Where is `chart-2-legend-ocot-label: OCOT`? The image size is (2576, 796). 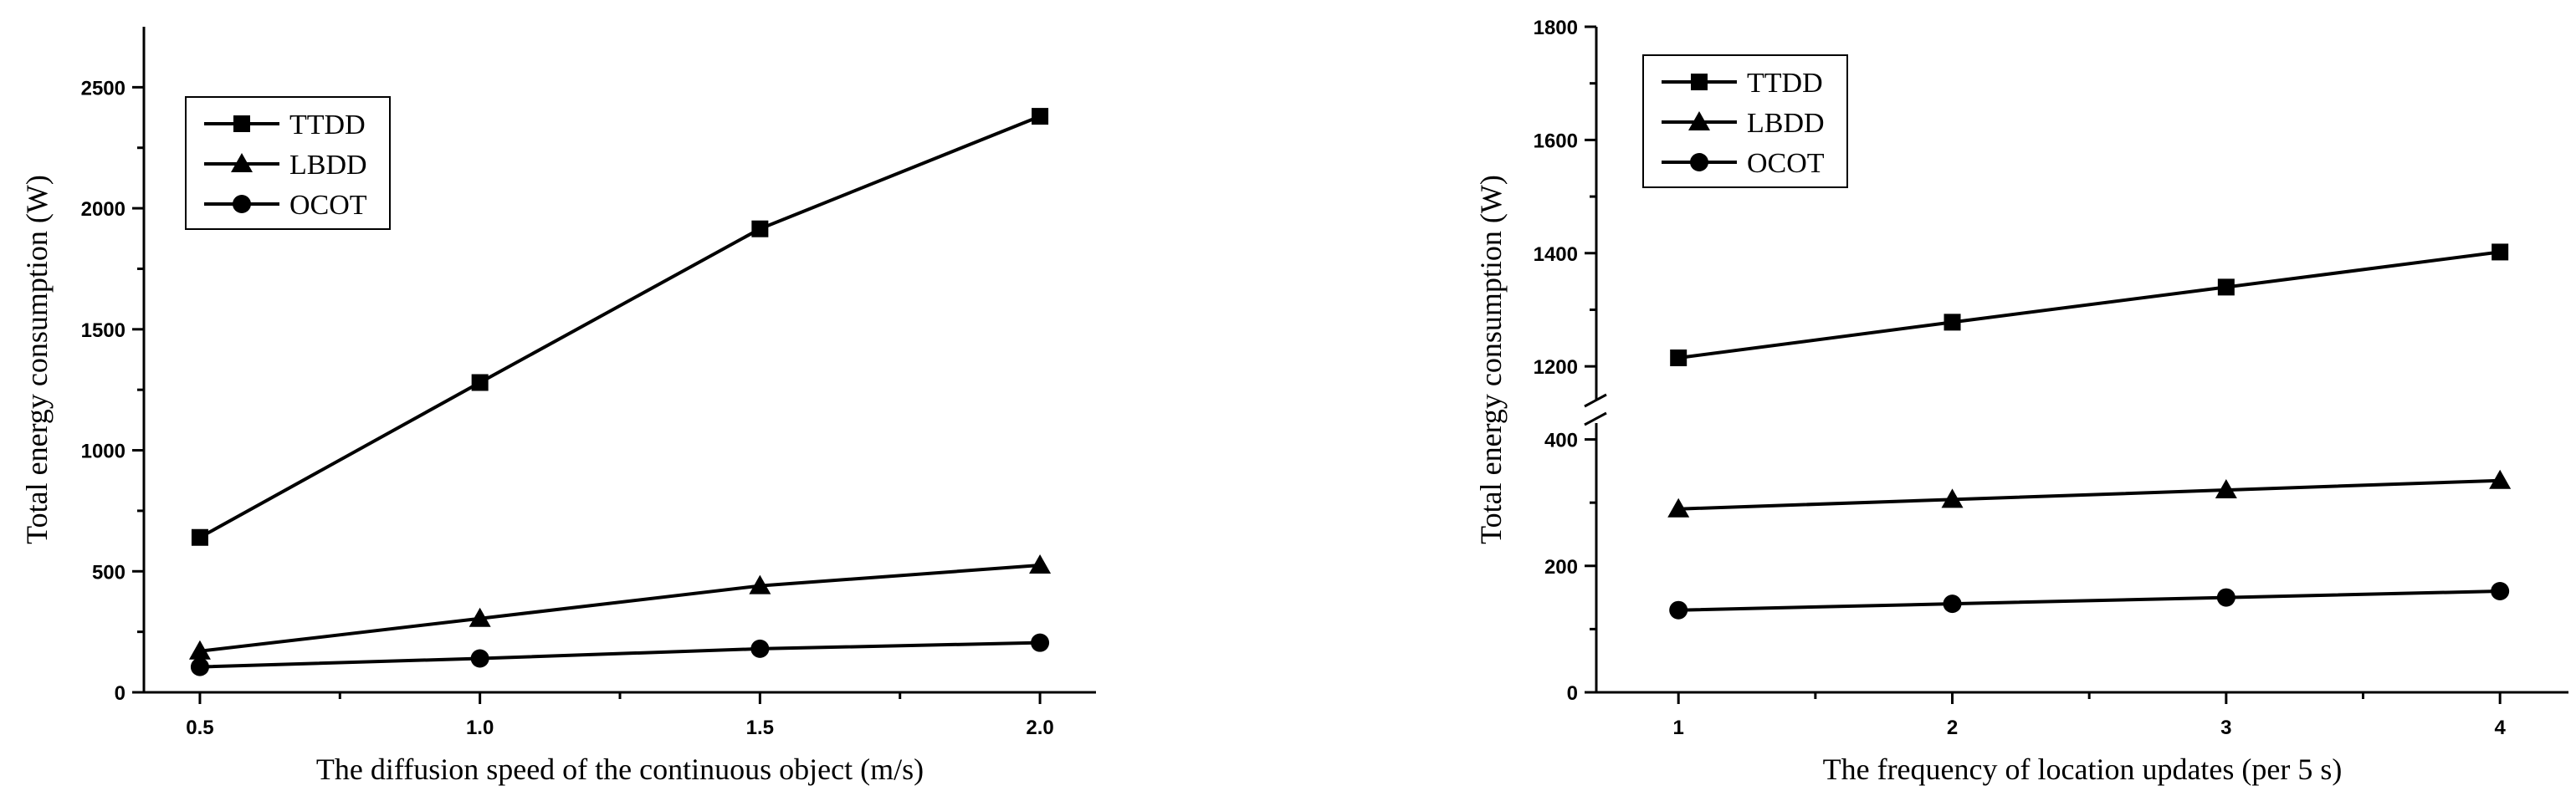
chart-2-legend-ocot-label: OCOT is located at coordinates (1786, 163).